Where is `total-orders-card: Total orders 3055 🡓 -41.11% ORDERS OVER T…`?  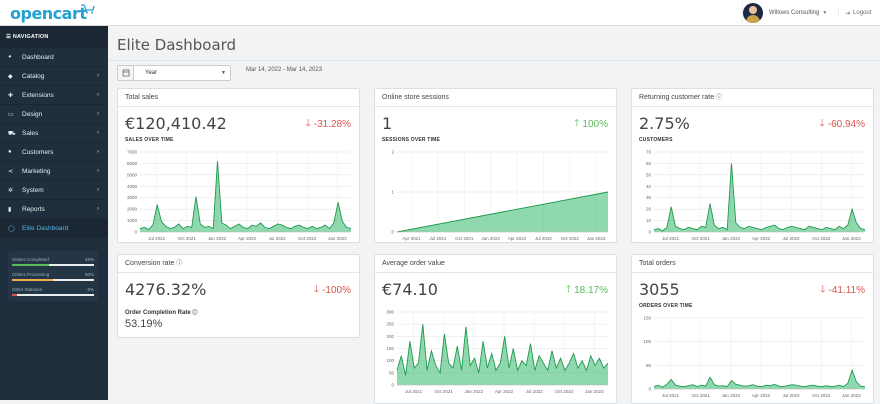
total-orders-card: Total orders 3055 🡓 -41.11% ORDERS OVER T… is located at coordinates (752, 329).